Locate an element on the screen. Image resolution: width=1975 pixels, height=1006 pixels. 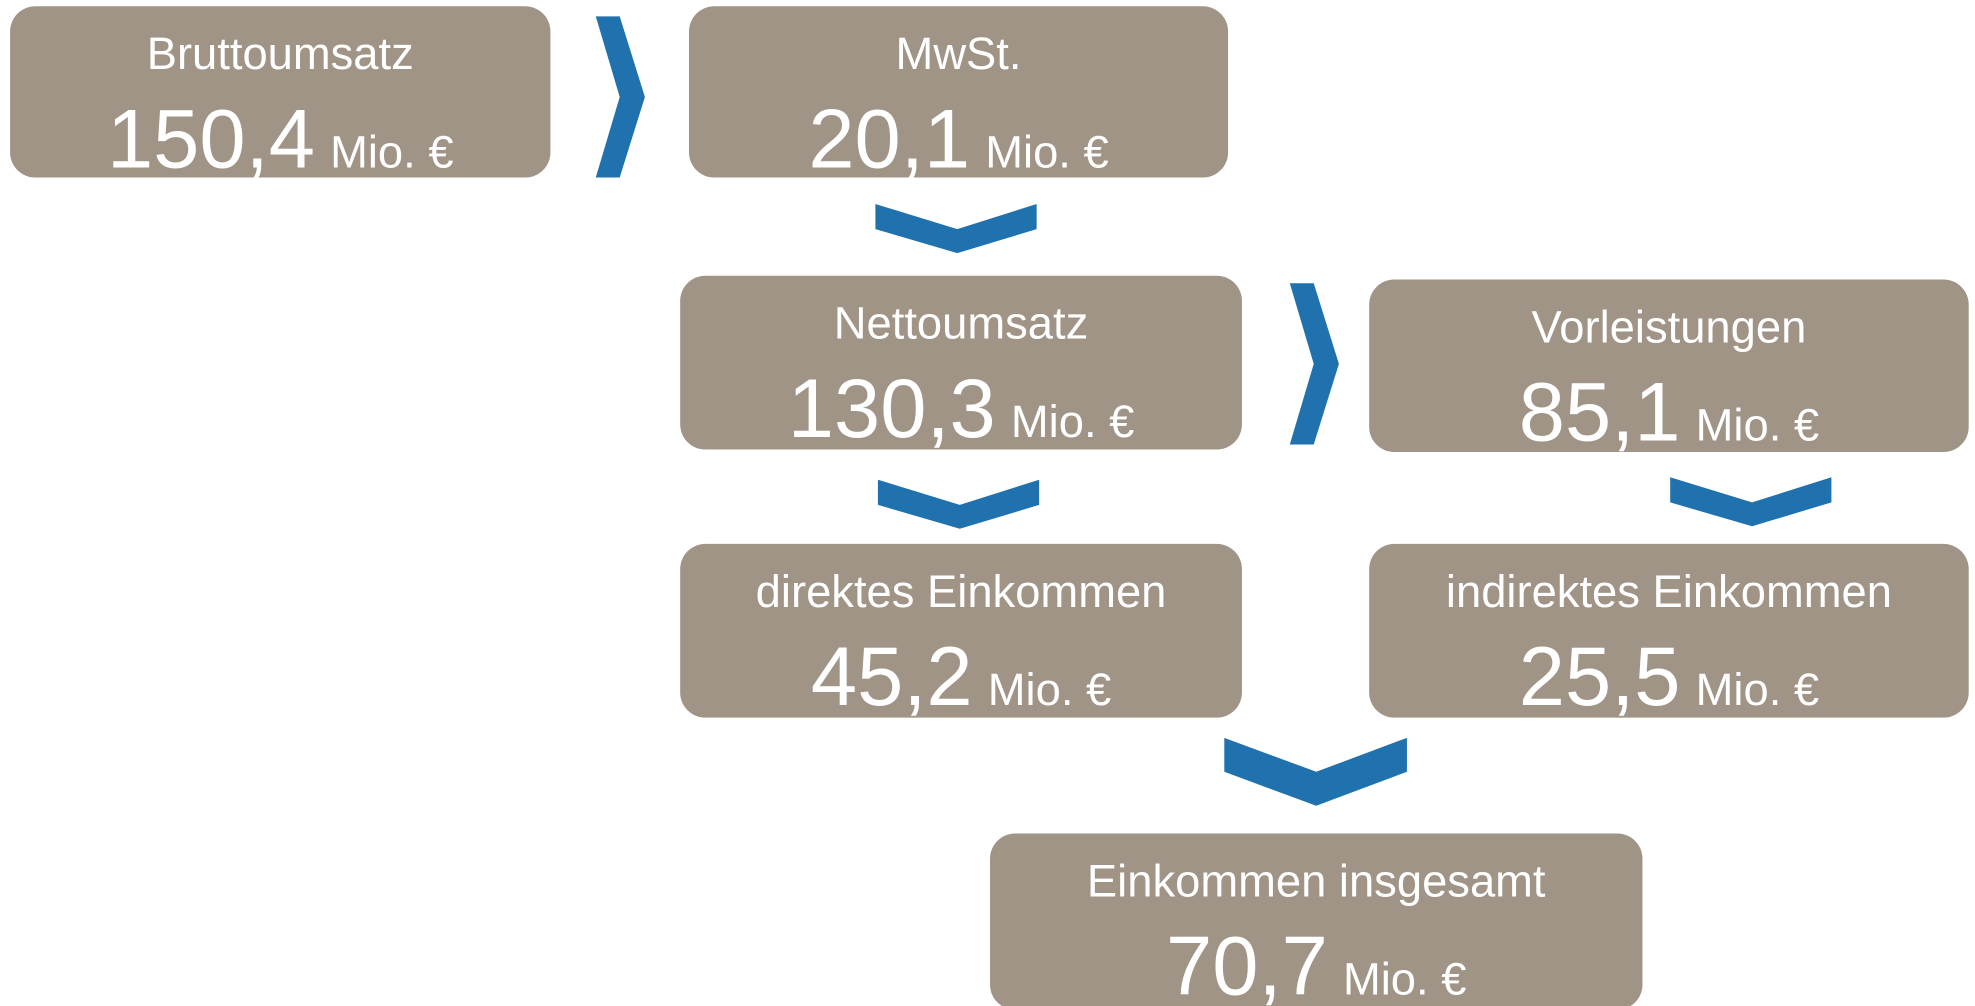
node-label: Vorleistungen is located at coordinates (1669, 326).